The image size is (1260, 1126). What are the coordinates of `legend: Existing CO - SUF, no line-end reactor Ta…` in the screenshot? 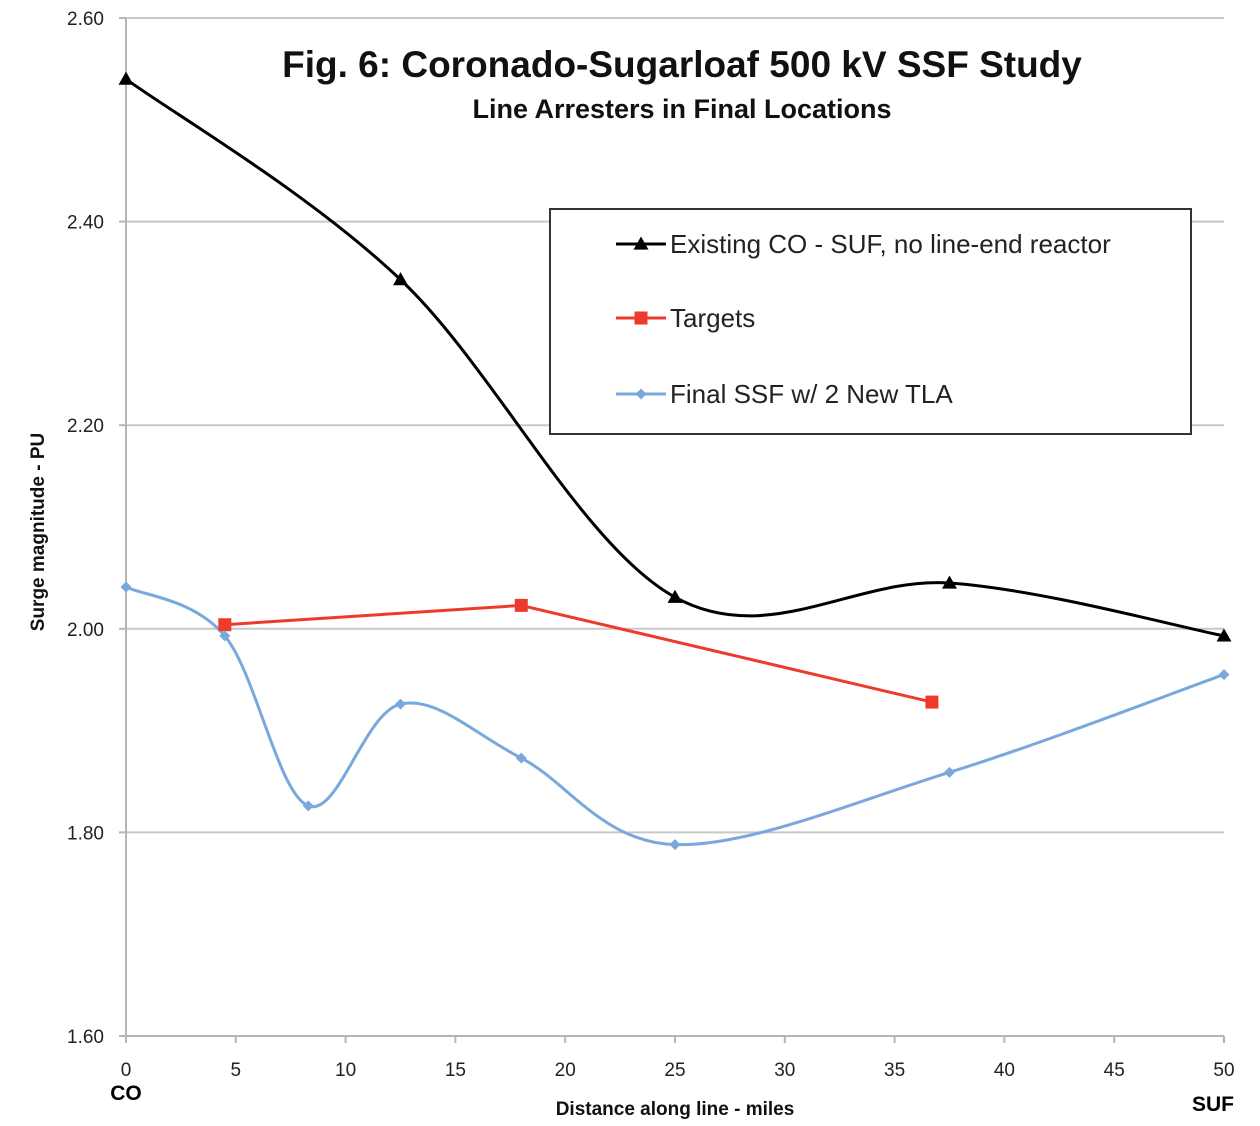 It's located at (870, 321).